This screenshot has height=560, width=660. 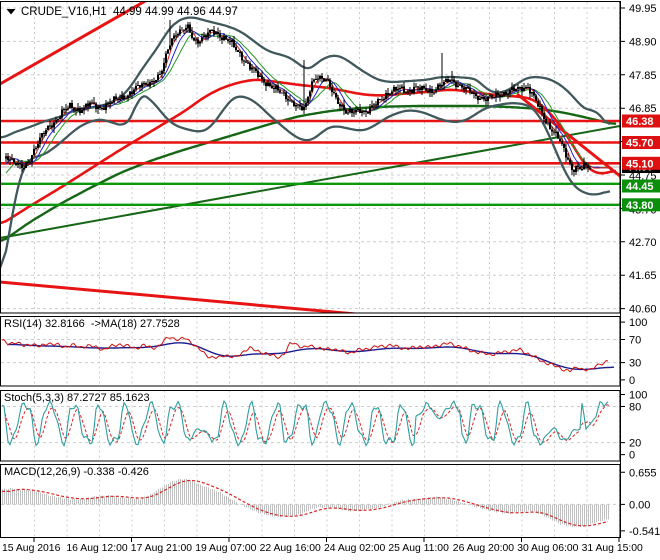 What do you see at coordinates (635, 408) in the screenshot?
I see `svg-text: 80` at bounding box center [635, 408].